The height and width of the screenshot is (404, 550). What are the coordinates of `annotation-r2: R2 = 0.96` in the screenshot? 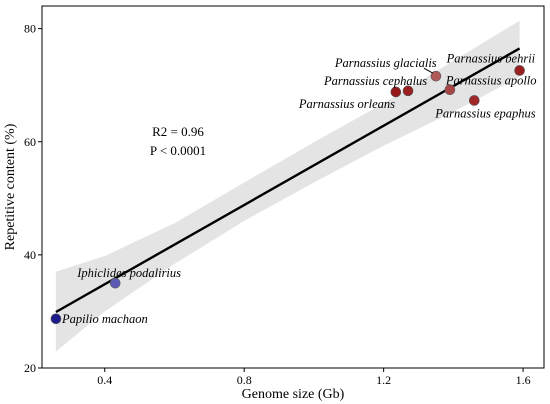 It's located at (178, 131).